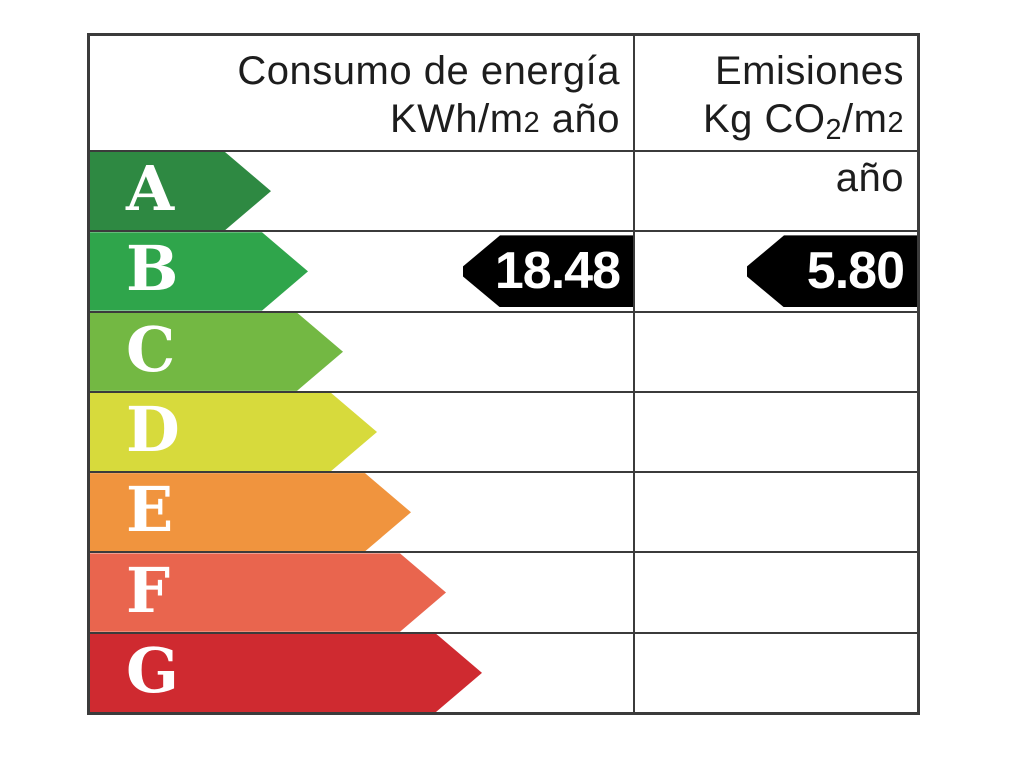  I want to click on rating-row-consumption-cell: D 18.48, so click(361, 432).